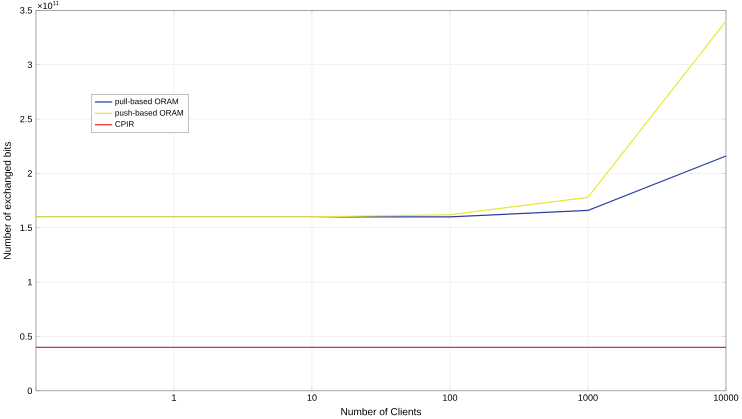 This screenshot has height=419, width=742. I want to click on y-tick-label: 0, so click(30, 391).